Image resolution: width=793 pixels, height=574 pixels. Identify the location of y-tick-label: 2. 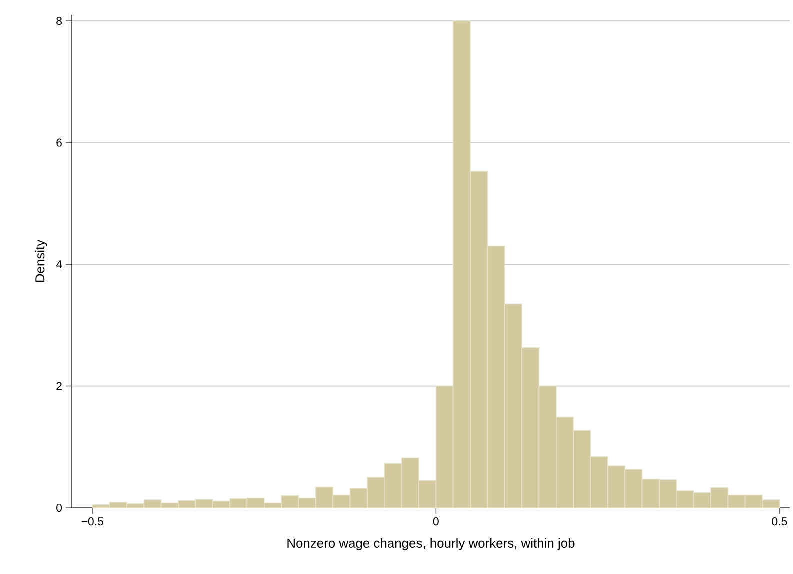
(59, 386).